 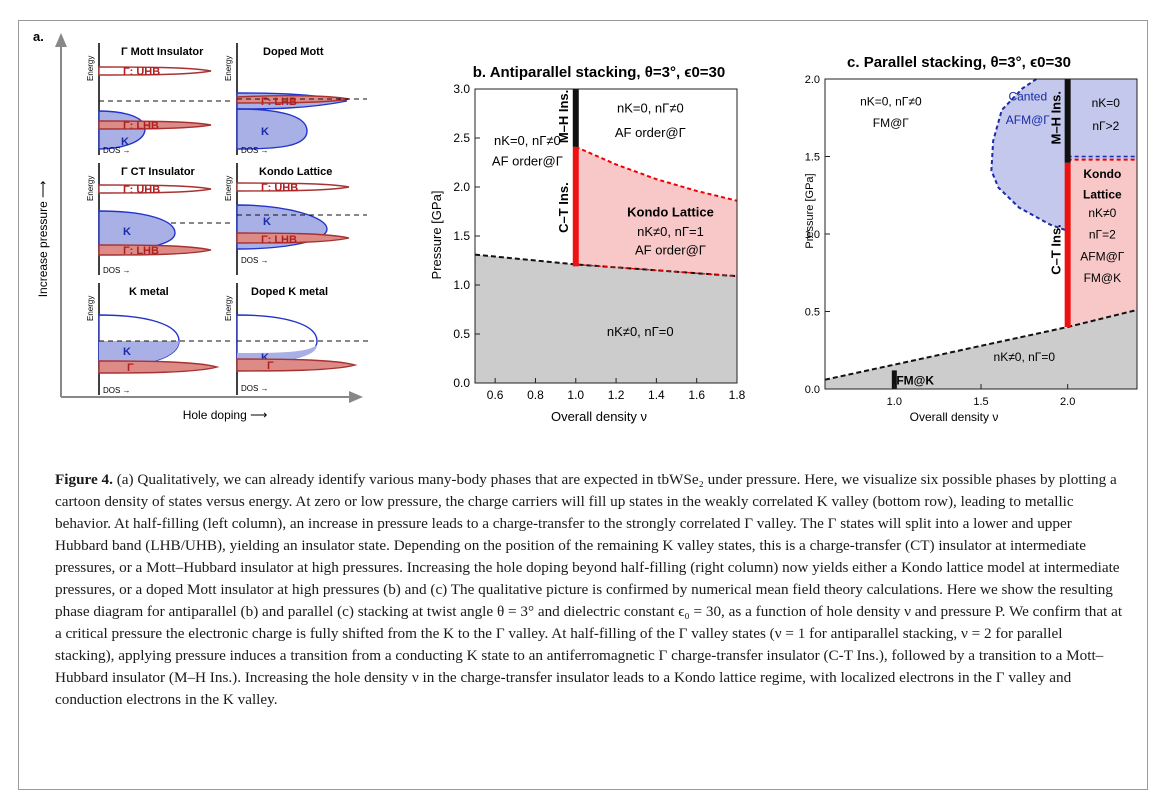 I want to click on boundary-kondo-top-line, so click(x=656, y=173).